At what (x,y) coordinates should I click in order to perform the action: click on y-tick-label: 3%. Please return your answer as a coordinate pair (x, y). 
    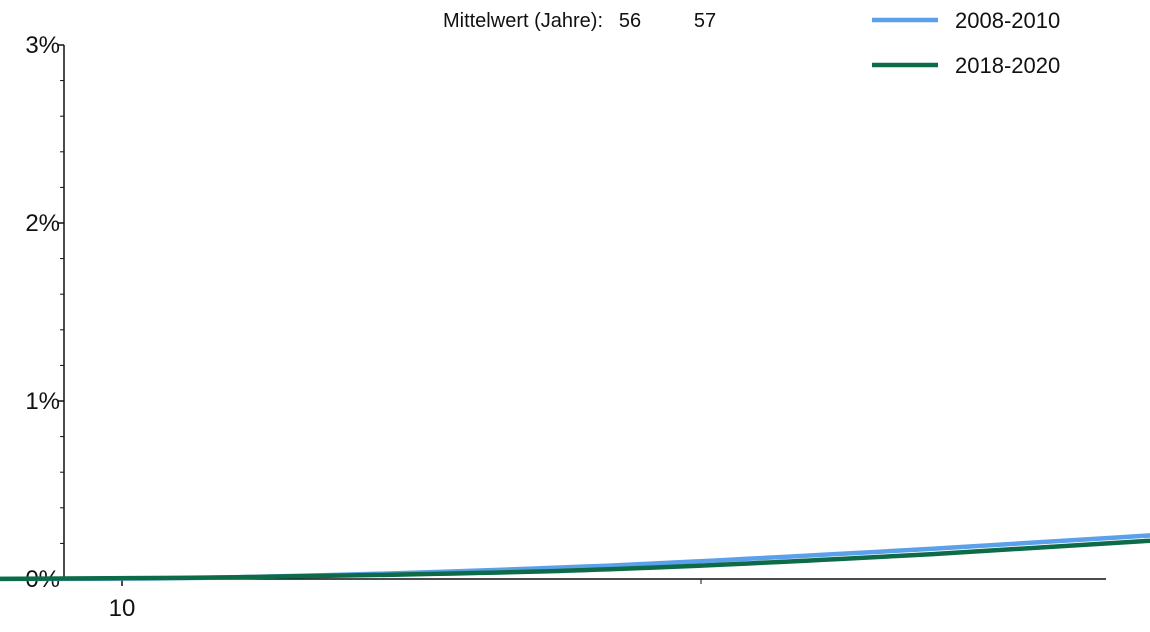
    Looking at the image, I should click on (42, 45).